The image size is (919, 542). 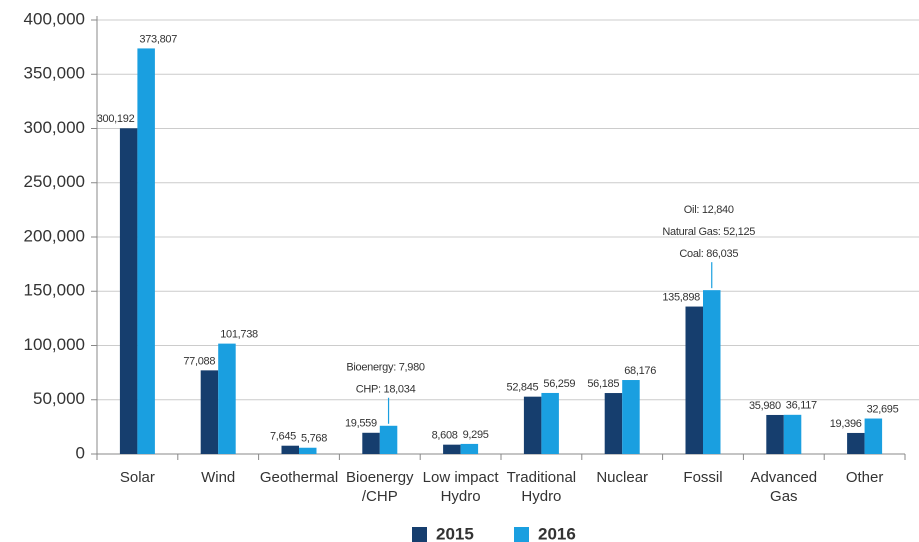 I want to click on value-label: 52,845, so click(x=523, y=388).